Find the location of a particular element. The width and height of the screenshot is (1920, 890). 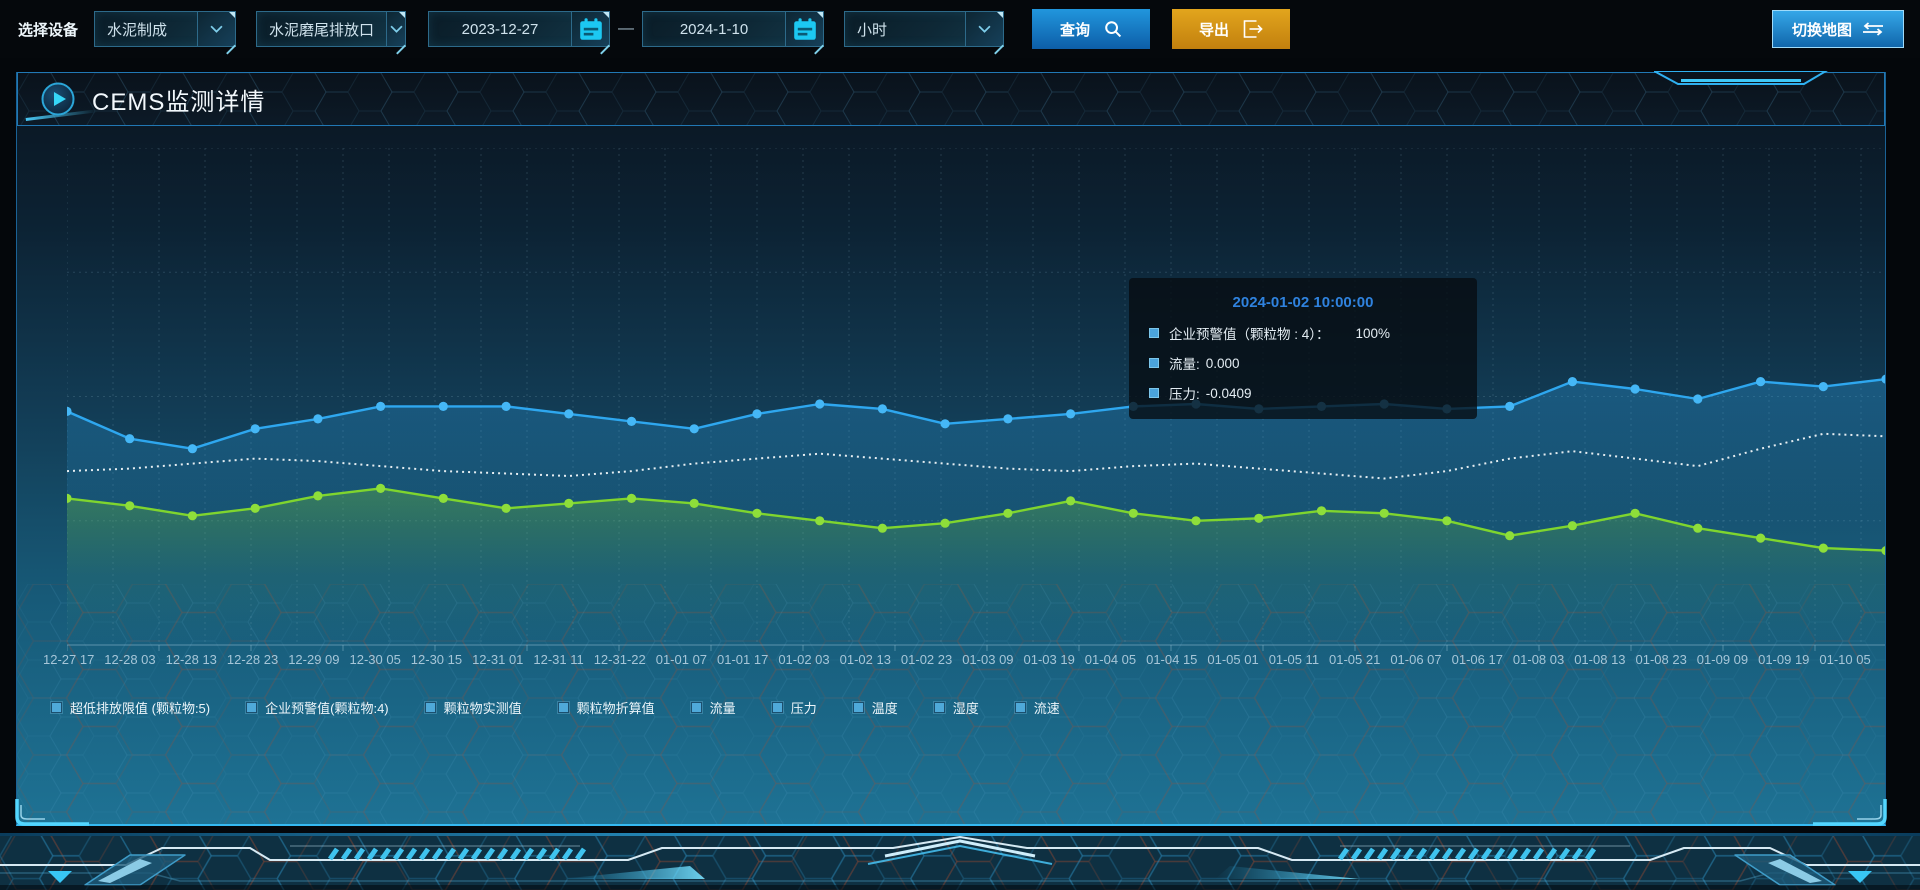

legend-item: 流速 is located at coordinates (1037, 707).